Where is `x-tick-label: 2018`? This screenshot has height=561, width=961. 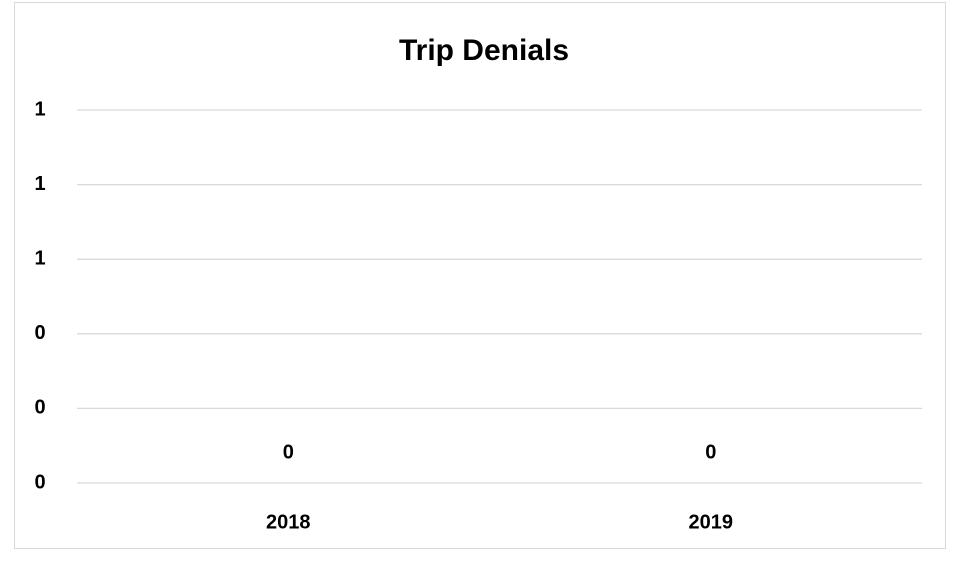
x-tick-label: 2018 is located at coordinates (288, 522).